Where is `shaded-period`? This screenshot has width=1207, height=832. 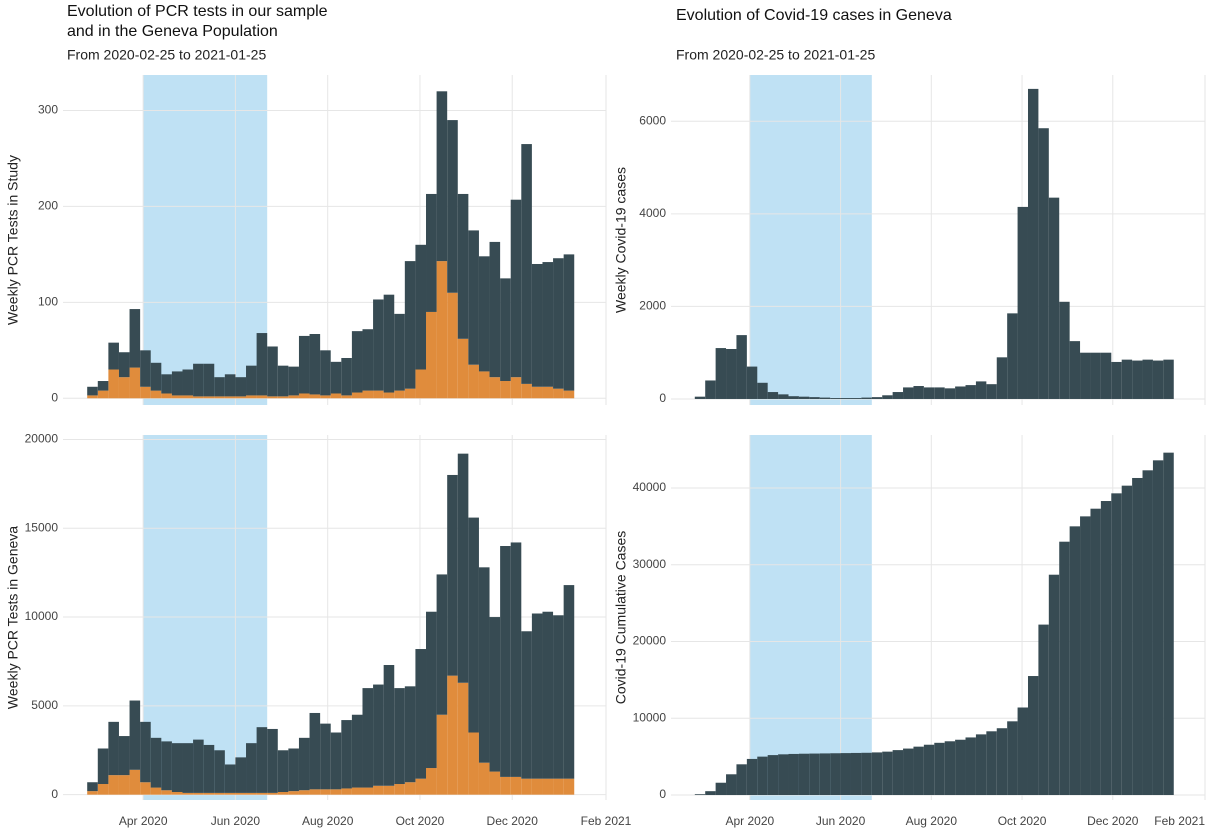 shaded-period is located at coordinates (810, 617).